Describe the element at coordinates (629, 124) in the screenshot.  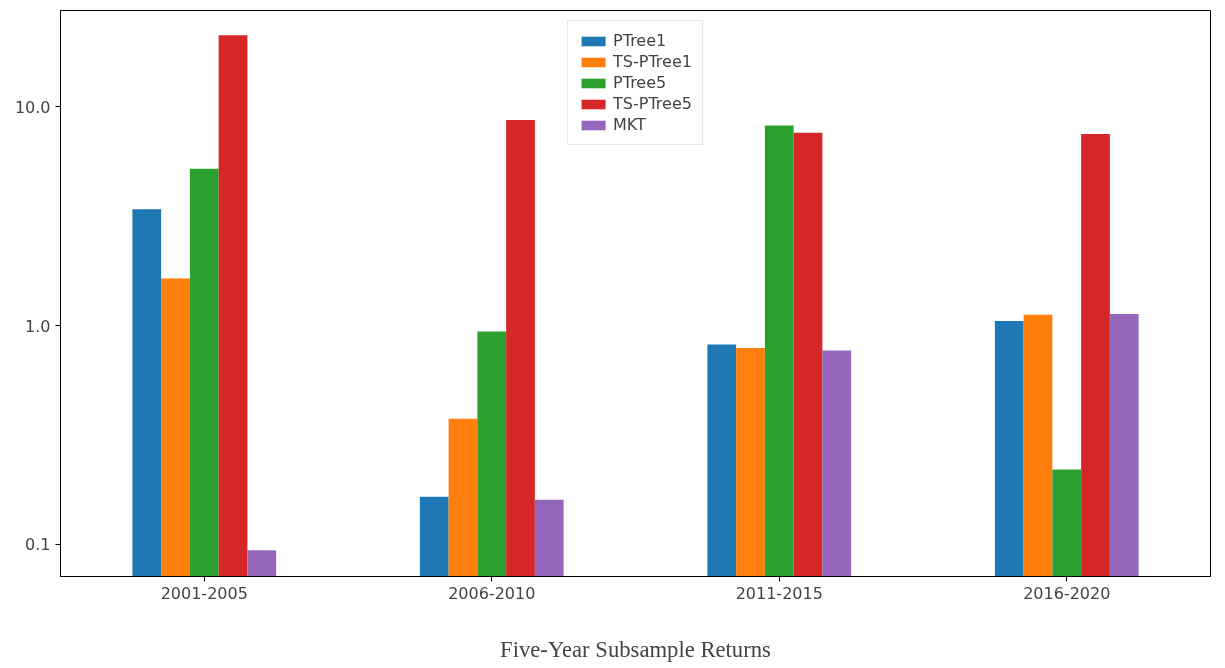
I see `legend-label: MKT` at that location.